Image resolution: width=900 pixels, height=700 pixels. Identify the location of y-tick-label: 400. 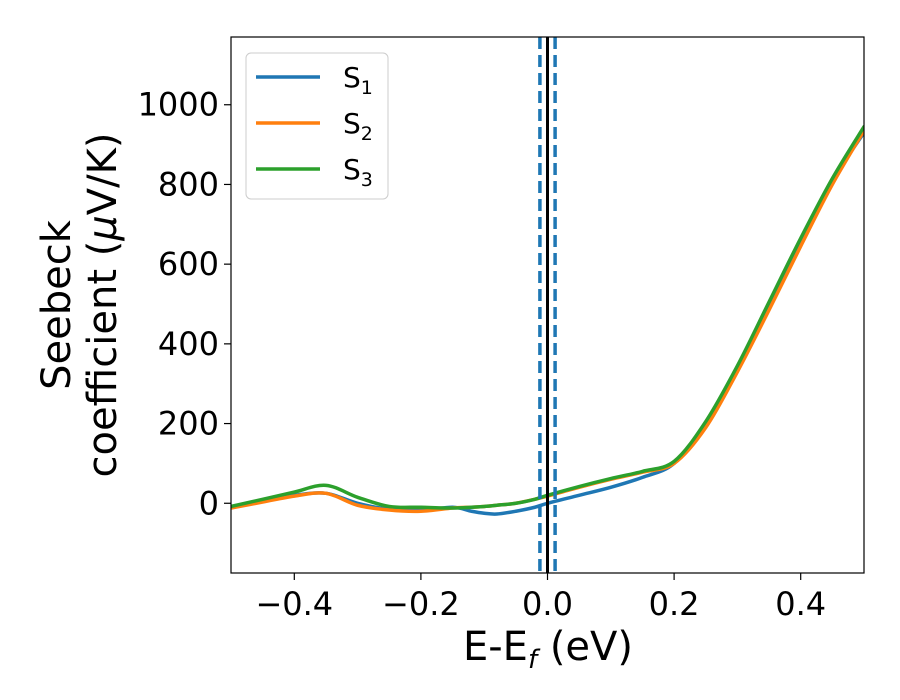
(188, 344).